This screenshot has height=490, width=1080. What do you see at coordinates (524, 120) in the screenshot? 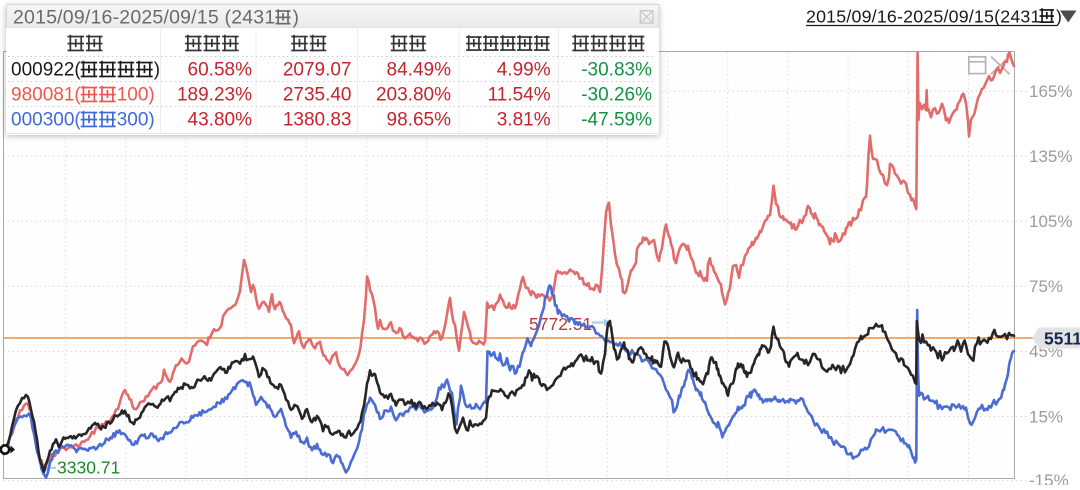
I see `svg-text: 3.81%` at bounding box center [524, 120].